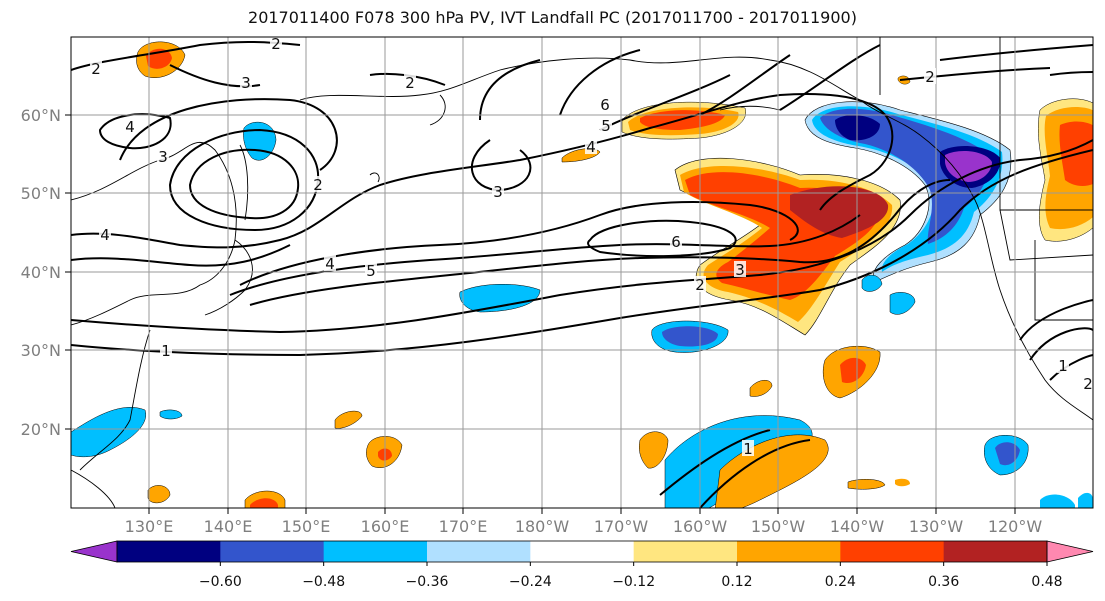 The height and width of the screenshot is (601, 1105). I want to click on lat-label: 30°N, so click(41, 350).